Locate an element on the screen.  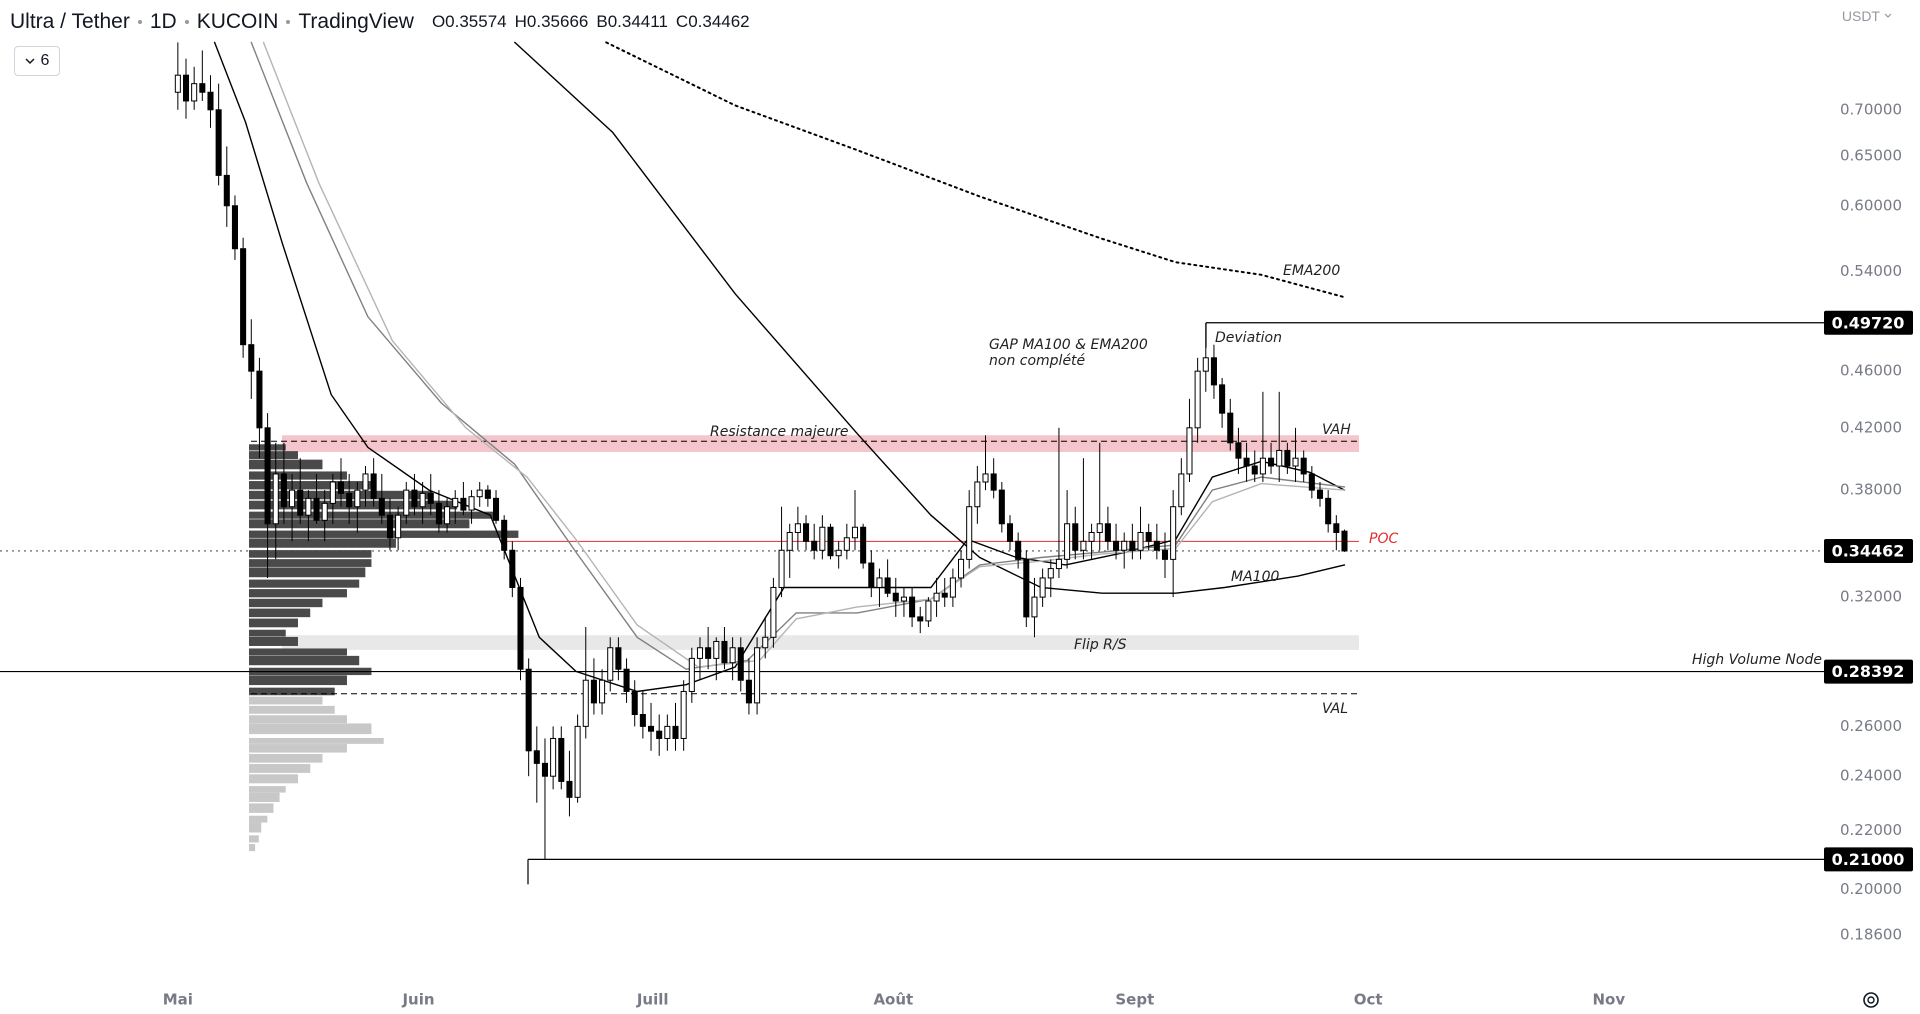
symbol: Ultra / Tether is located at coordinates (70, 21).